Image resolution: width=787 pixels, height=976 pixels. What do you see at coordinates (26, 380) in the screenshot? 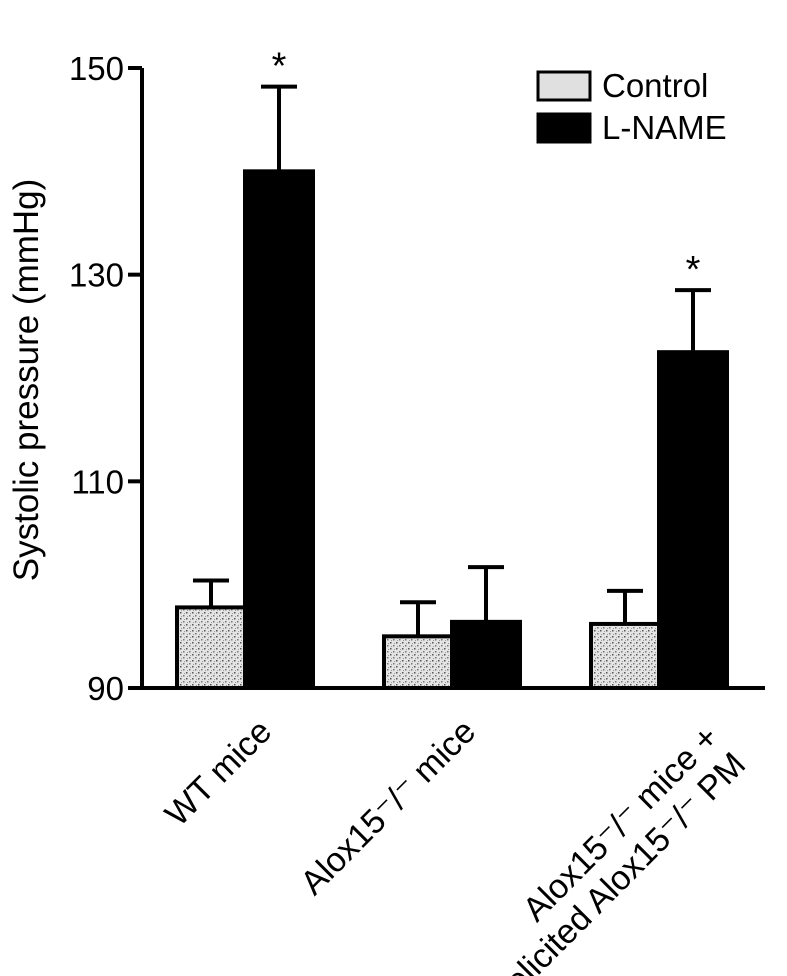
I see `y-axis-title: Systolic pressure (mmHg)` at bounding box center [26, 380].